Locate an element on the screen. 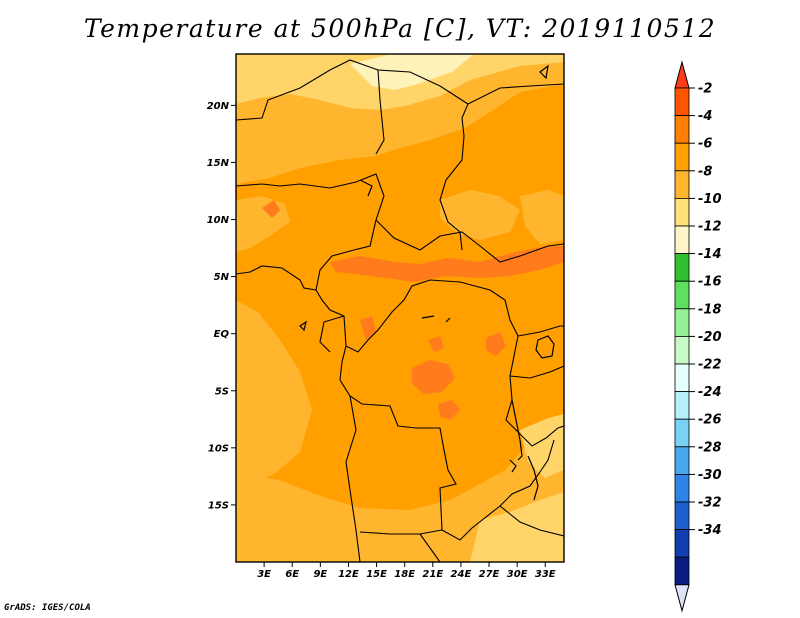 The height and width of the screenshot is (618, 800). lon-tick-label: 33E is located at coordinates (545, 574).